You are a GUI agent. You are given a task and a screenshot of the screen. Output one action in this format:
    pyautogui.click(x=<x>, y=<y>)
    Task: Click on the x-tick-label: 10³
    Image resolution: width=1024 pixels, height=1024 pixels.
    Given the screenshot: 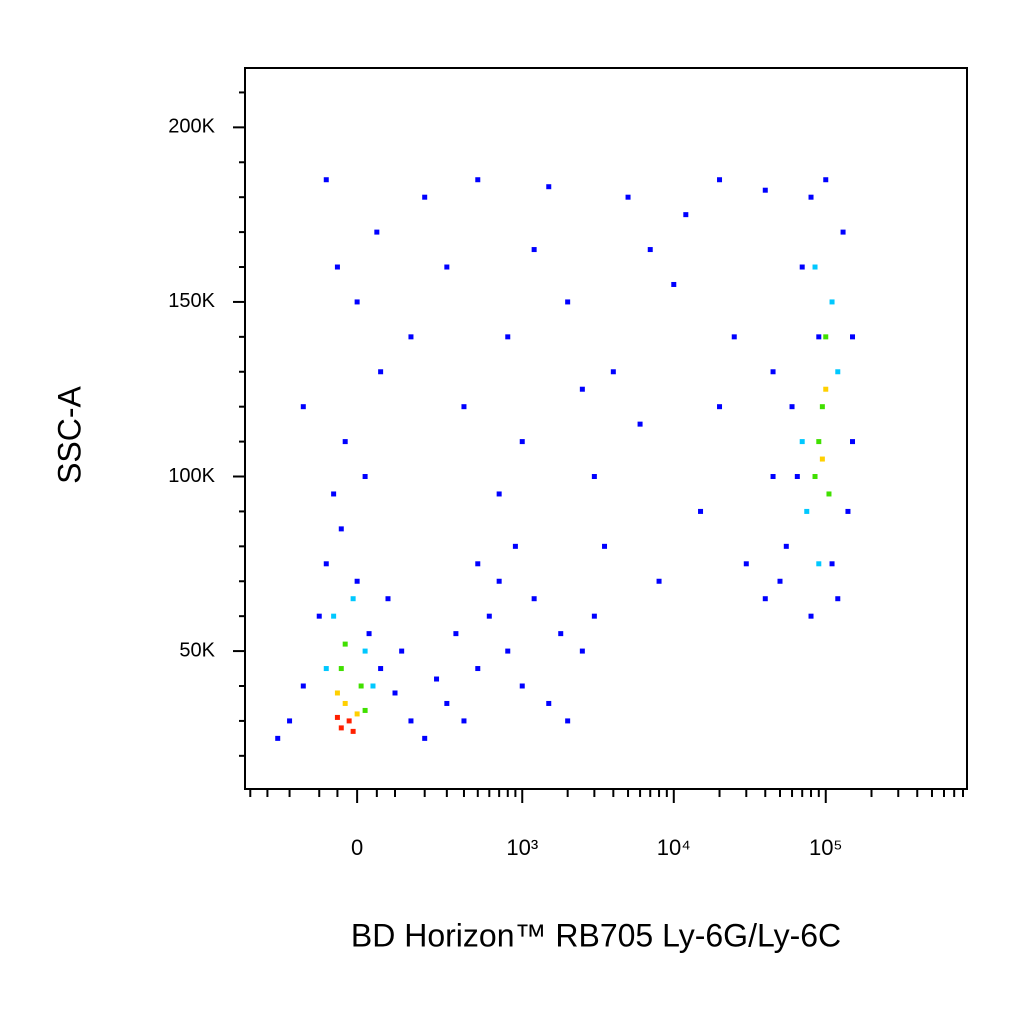 What is the action you would take?
    pyautogui.click(x=522, y=847)
    